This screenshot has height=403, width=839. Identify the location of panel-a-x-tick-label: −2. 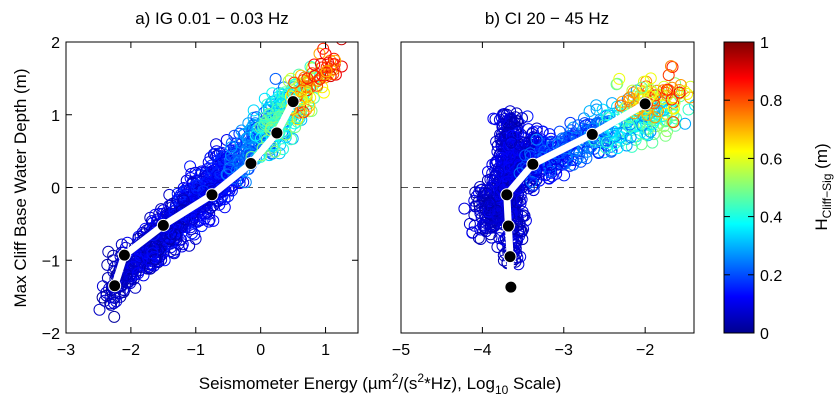
(131, 350).